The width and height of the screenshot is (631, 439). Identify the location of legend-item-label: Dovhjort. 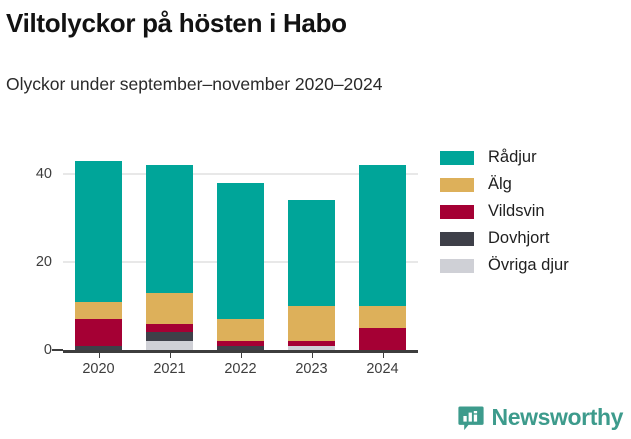
(519, 238).